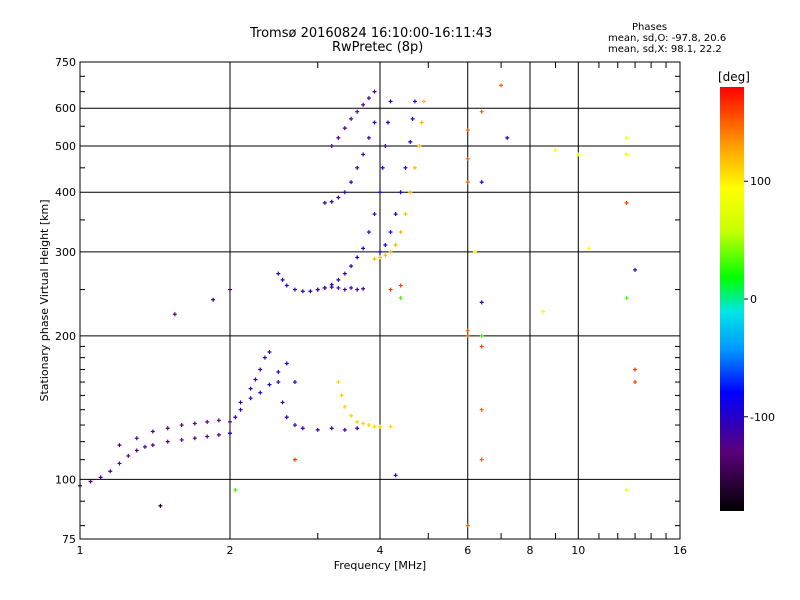 The width and height of the screenshot is (800, 600). What do you see at coordinates (65, 479) in the screenshot?
I see `y-tick-label: 100` at bounding box center [65, 479].